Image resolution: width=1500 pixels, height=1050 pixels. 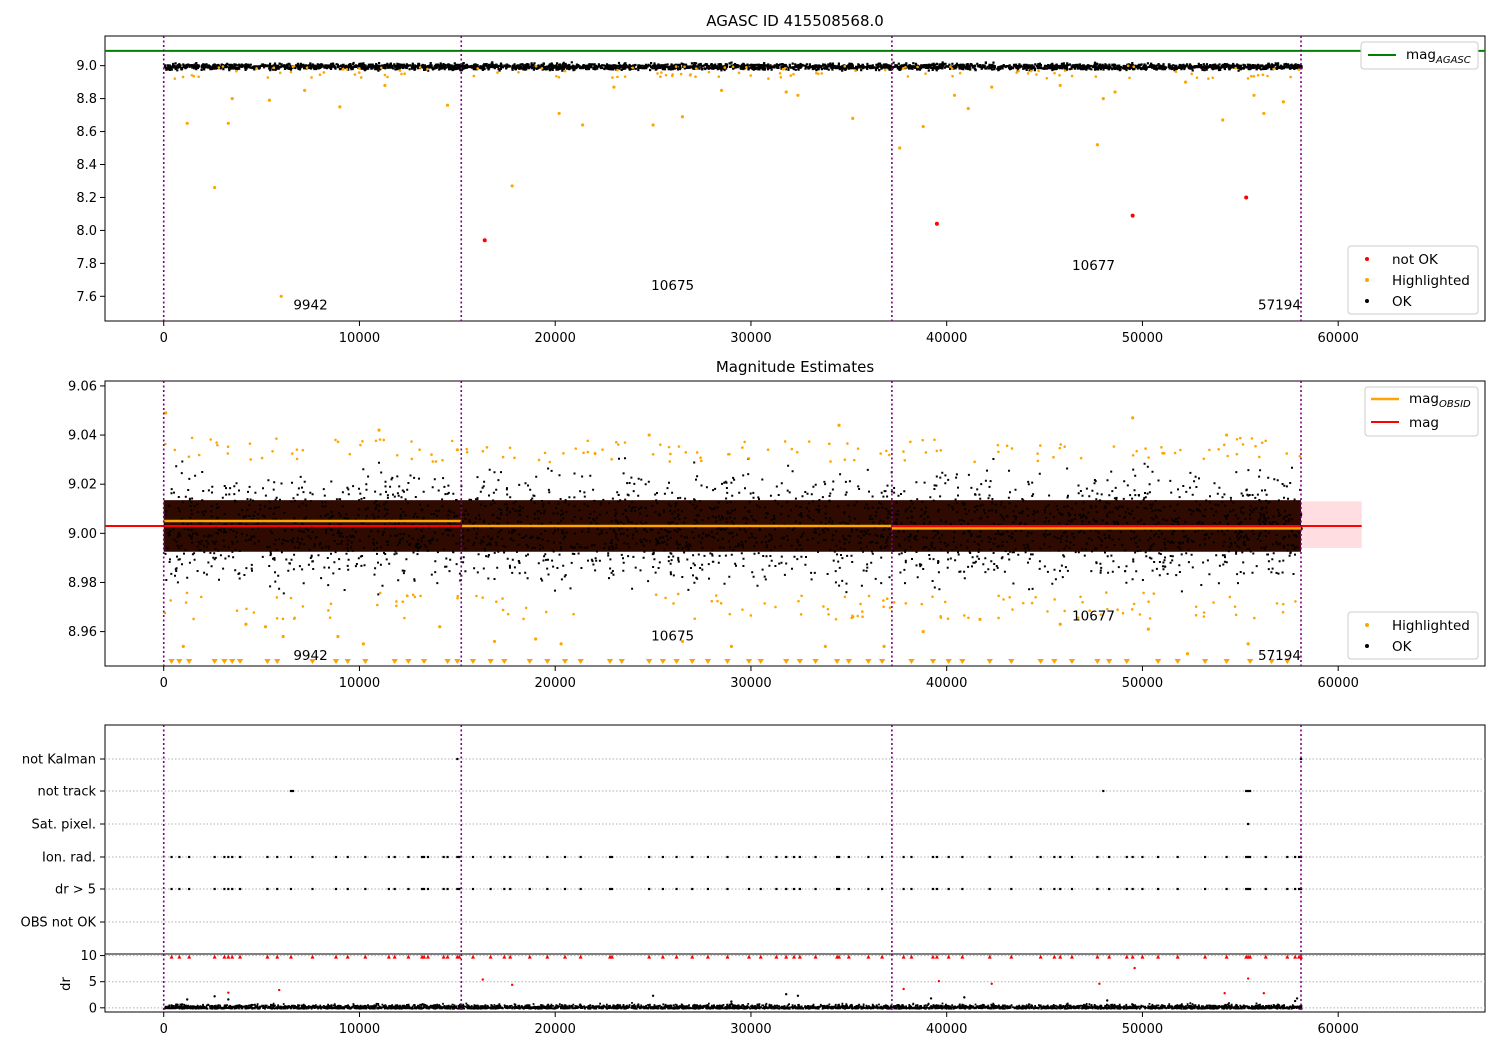 What do you see at coordinates (1297, 998) in the screenshot?
I see `dr-point` at bounding box center [1297, 998].